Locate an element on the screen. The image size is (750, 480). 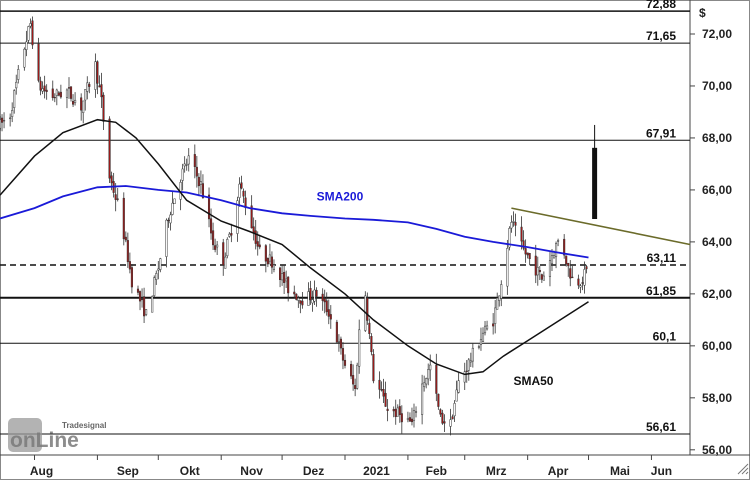
price-level-label: 56,61 is located at coordinates (661, 427).